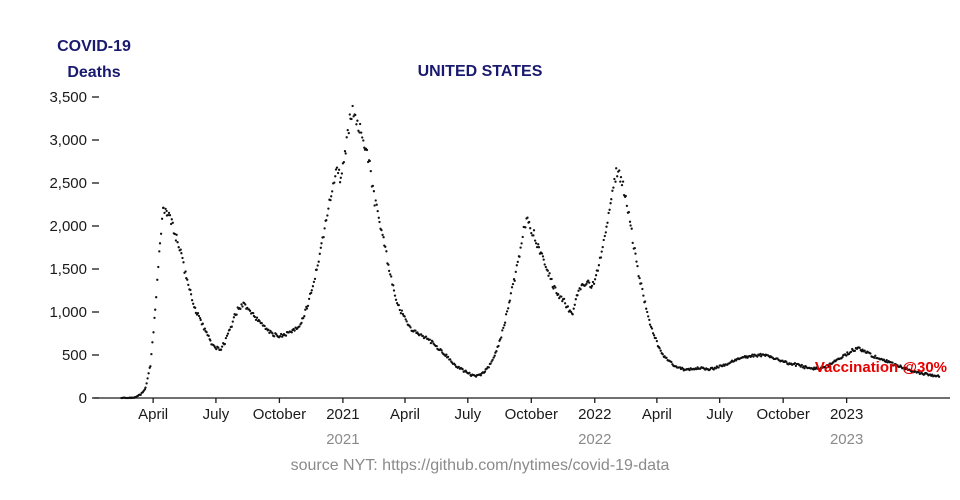 This screenshot has height=500, width=960. Describe the element at coordinates (68, 312) in the screenshot. I see `y-tick-label: 1,000` at that location.